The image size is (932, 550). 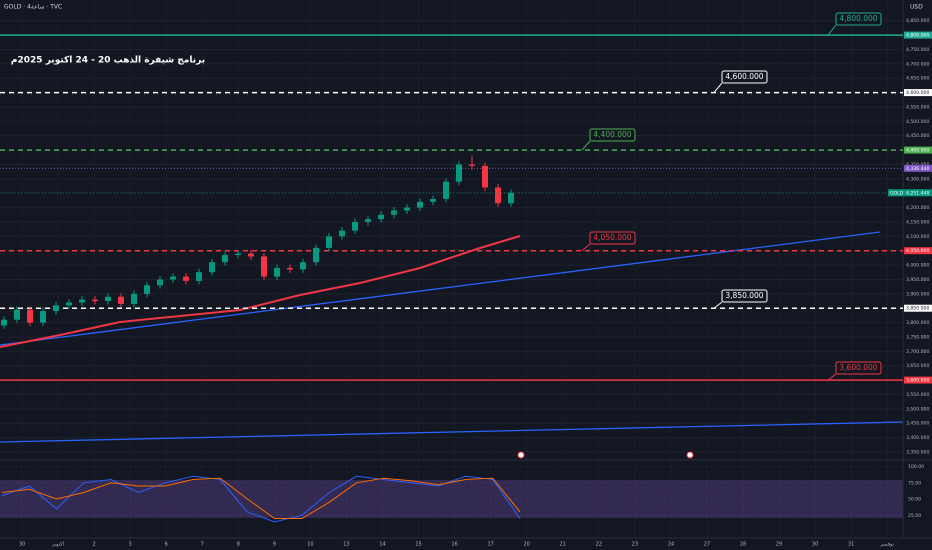 I want to click on marker-tag, so click(x=918, y=168).